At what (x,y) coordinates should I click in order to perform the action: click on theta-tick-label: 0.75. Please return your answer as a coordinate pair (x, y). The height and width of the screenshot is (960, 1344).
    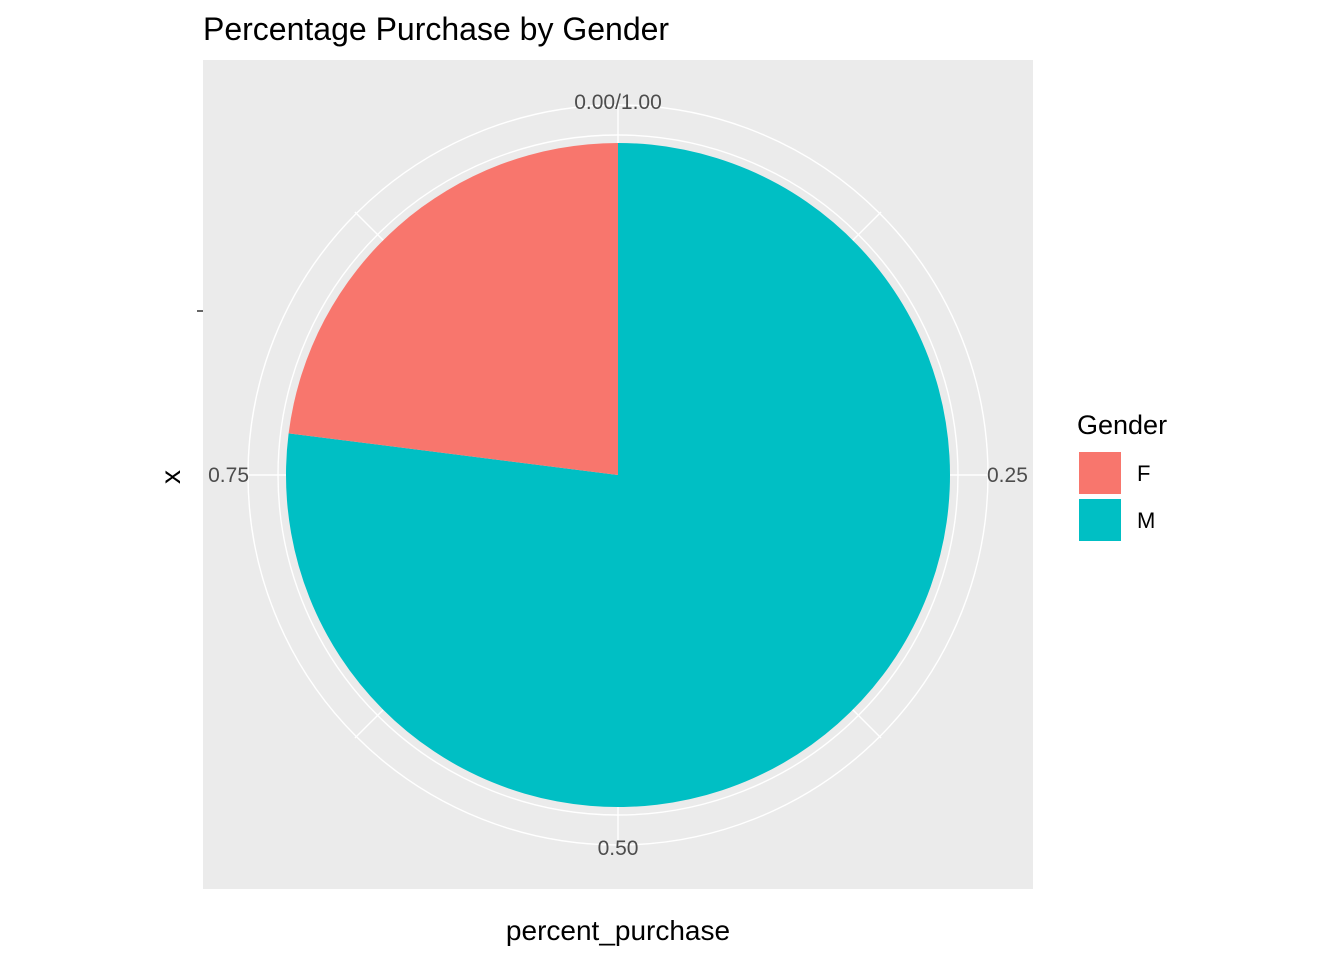
    Looking at the image, I should click on (228, 475).